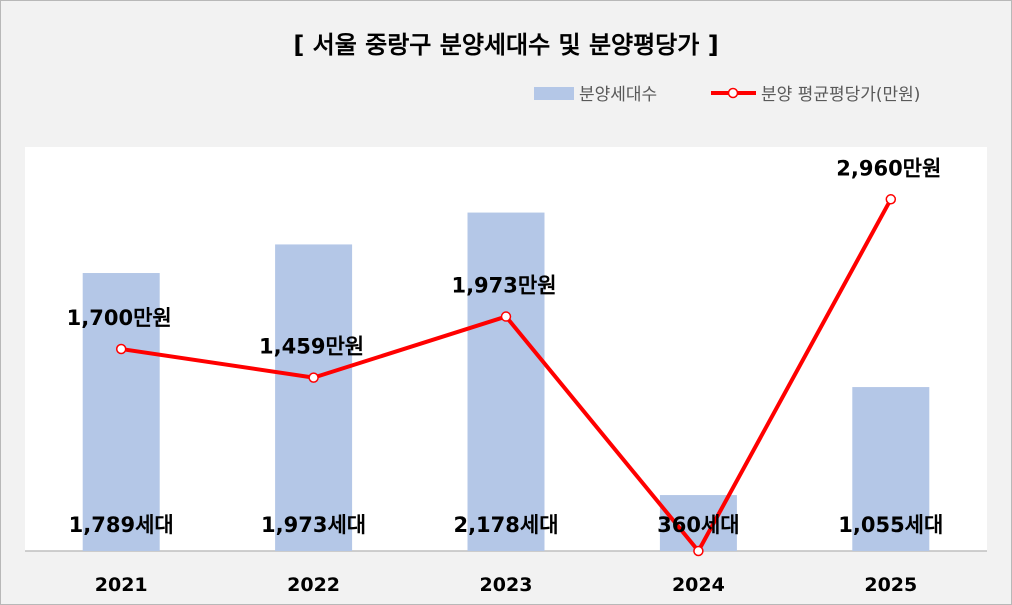 This screenshot has width=1012, height=605. What do you see at coordinates (313, 585) in the screenshot?
I see `x-tick-2022: 2022` at bounding box center [313, 585].